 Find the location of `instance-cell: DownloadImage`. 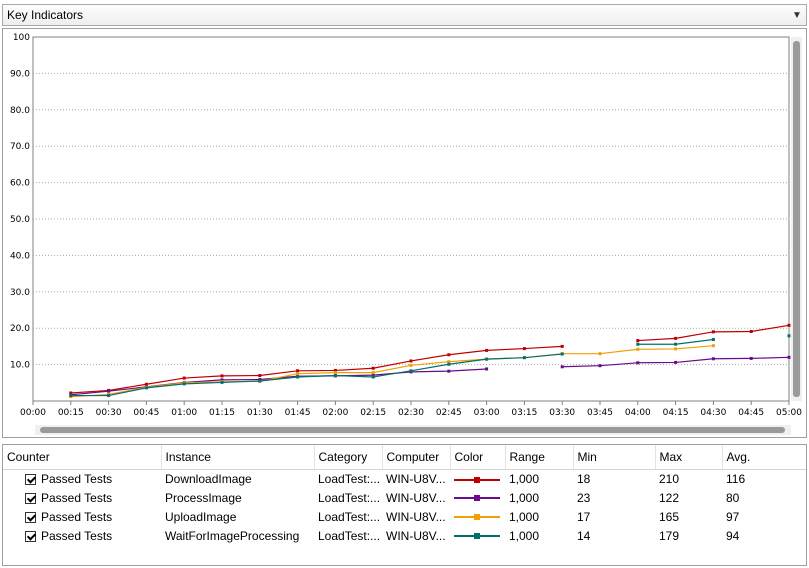

instance-cell: DownloadImage is located at coordinates (208, 478).